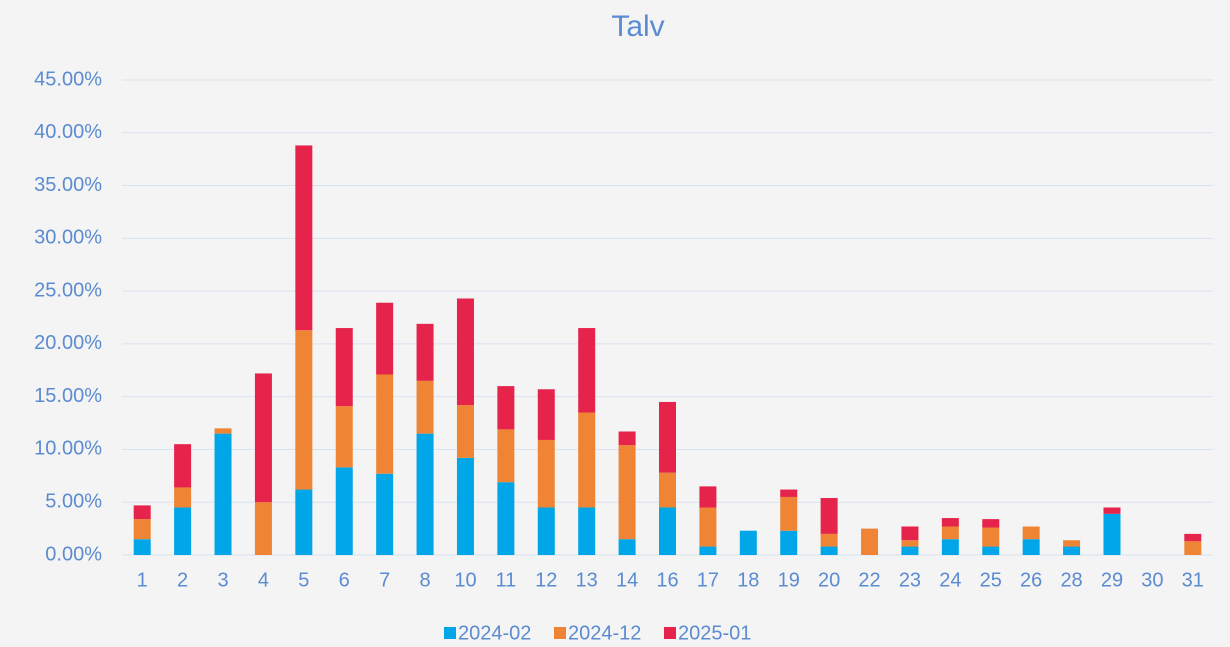 This screenshot has height=647, width=1230. What do you see at coordinates (73, 502) in the screenshot?
I see `y-tick-label: 5.00%` at bounding box center [73, 502].